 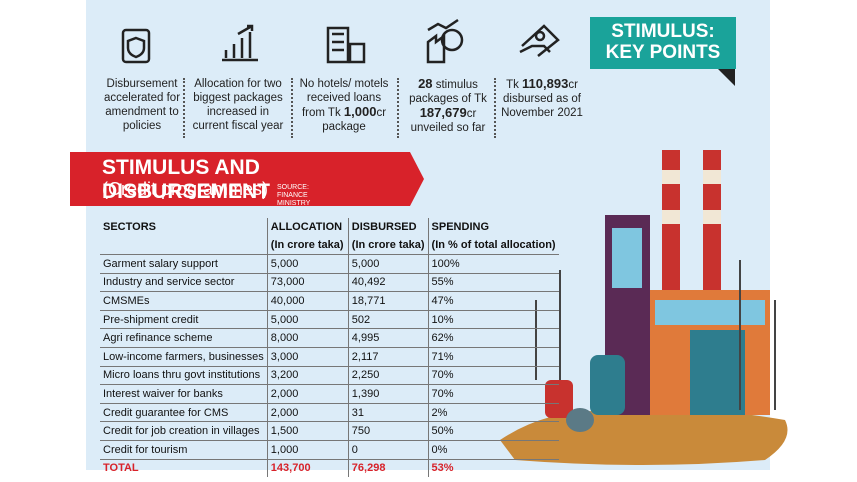 I want to click on cell: 55%, so click(x=493, y=283).